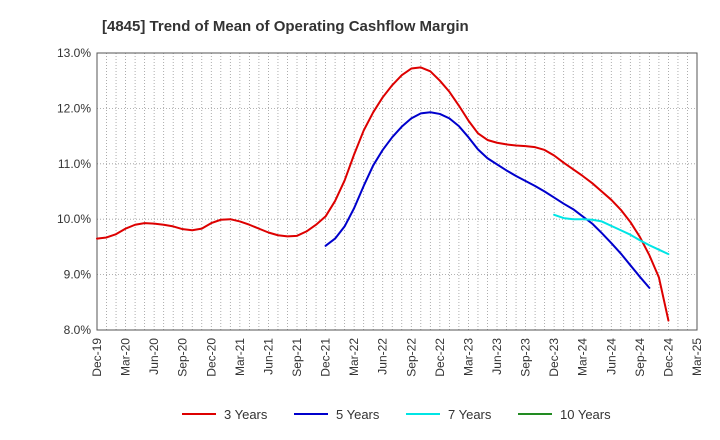 The image size is (720, 440). Describe the element at coordinates (126, 357) in the screenshot. I see `x-tick-label: Mar-20` at that location.